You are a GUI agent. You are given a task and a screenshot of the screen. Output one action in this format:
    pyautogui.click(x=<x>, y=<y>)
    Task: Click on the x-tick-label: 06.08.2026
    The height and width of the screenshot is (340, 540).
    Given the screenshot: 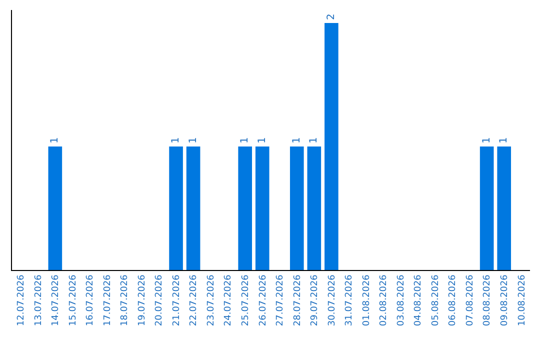 What is the action you would take?
    pyautogui.click(x=453, y=300)
    